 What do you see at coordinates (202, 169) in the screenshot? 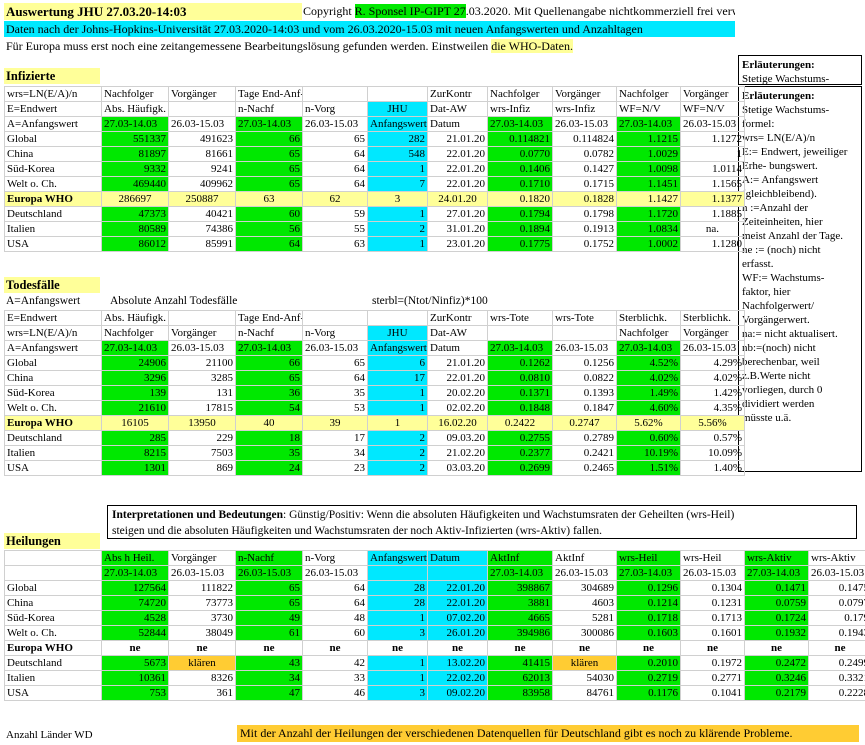
I see `table-cell: 9241` at bounding box center [202, 169].